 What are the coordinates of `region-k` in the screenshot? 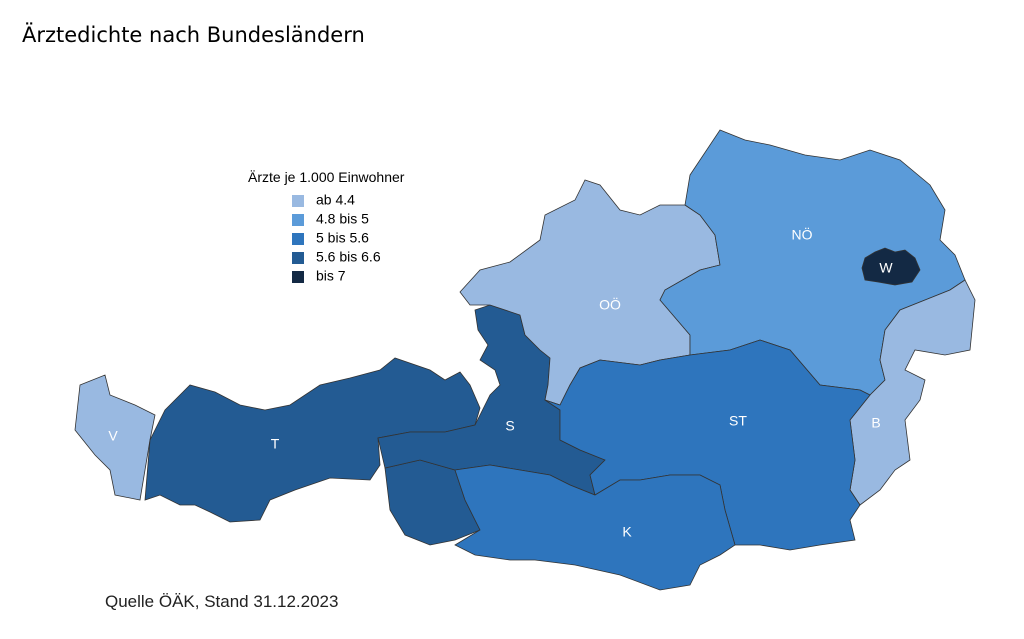 It's located at (595, 527).